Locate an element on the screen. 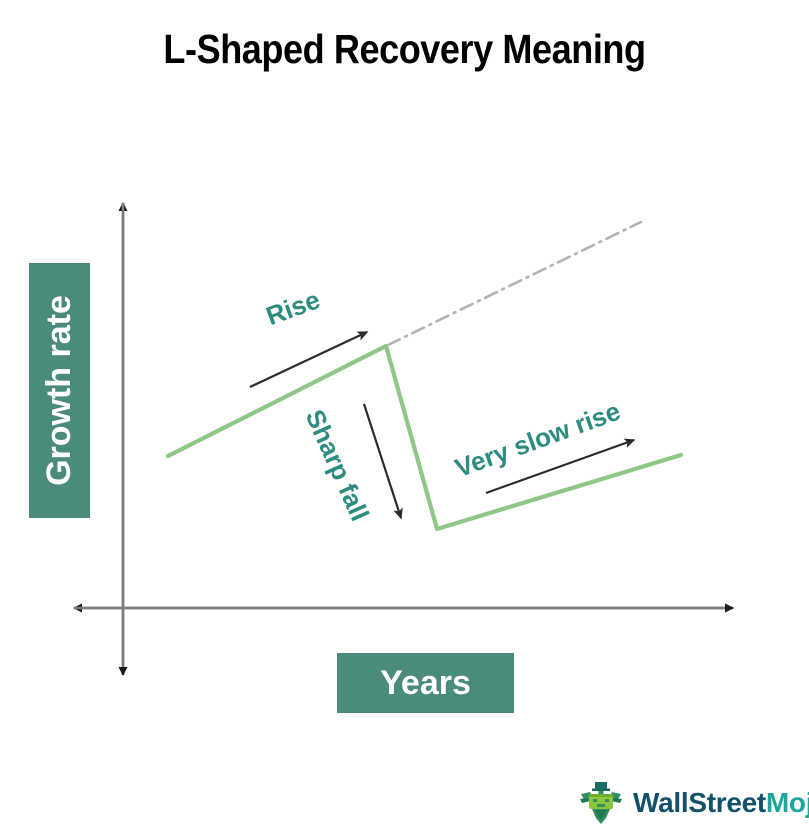 This screenshot has height=839, width=809. bull-mascot-icon is located at coordinates (601, 803).